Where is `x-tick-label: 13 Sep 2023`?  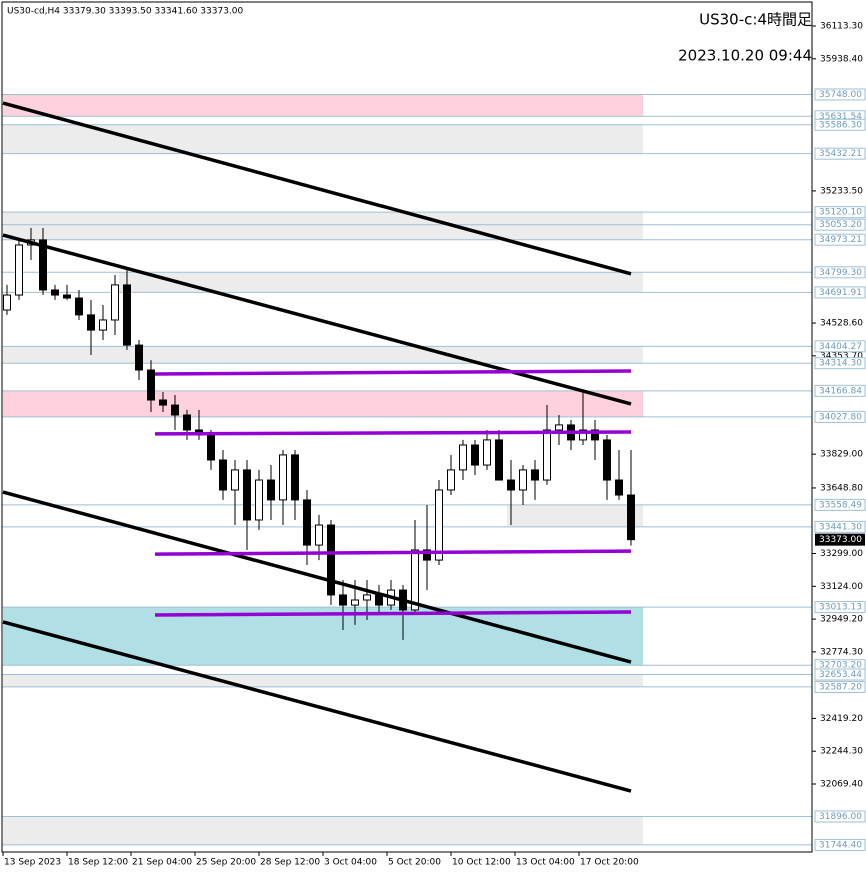
x-tick-label: 13 Sep 2023 is located at coordinates (32, 863).